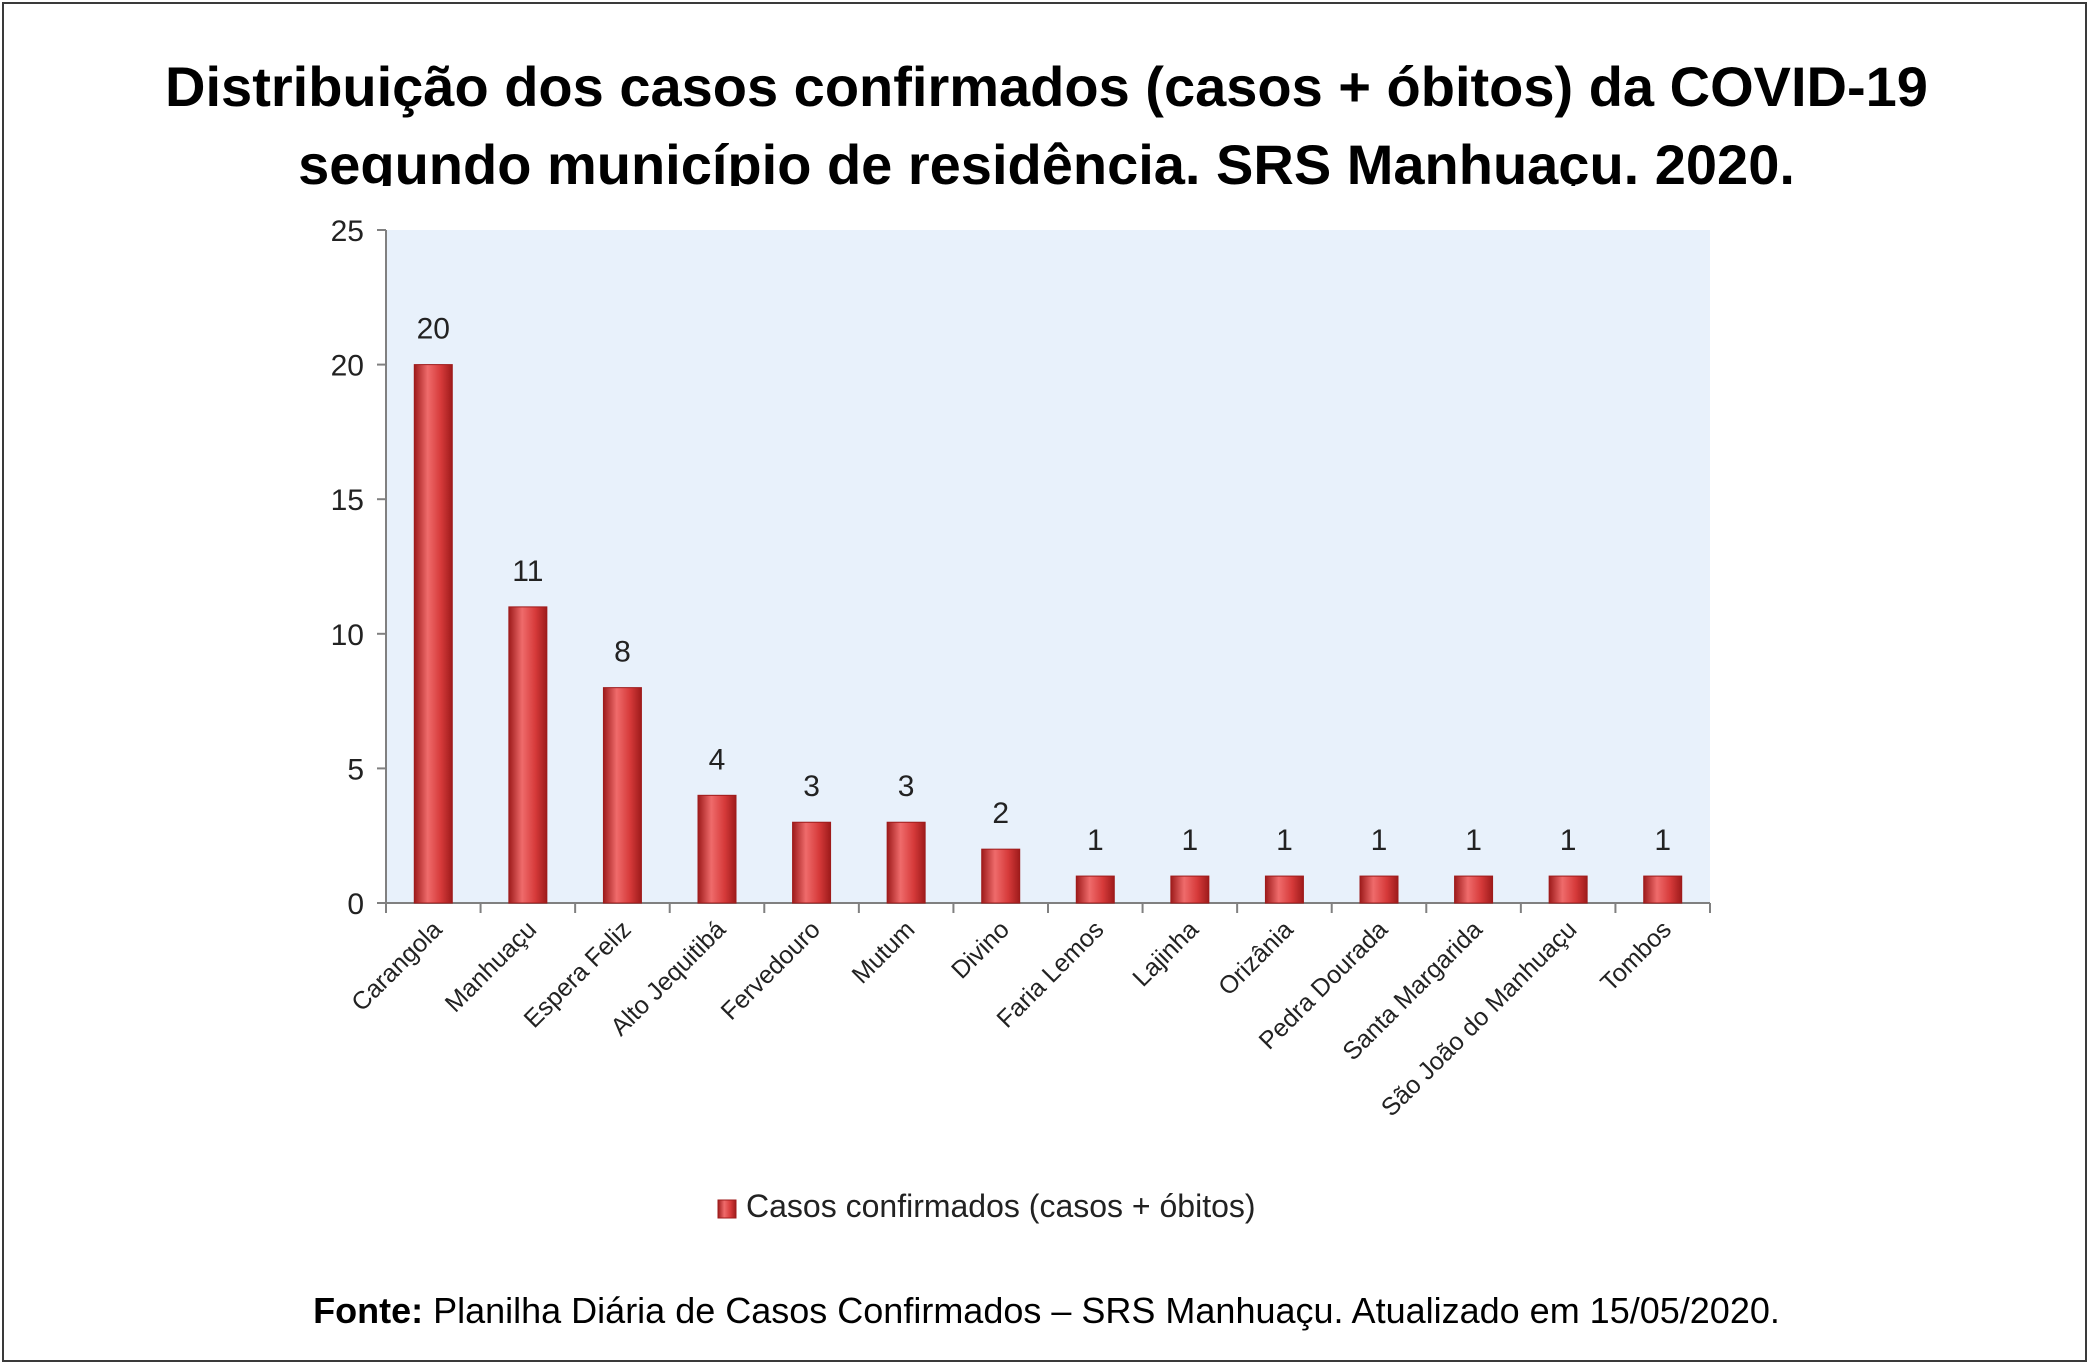 This screenshot has height=1368, width=2093. What do you see at coordinates (727, 1209) in the screenshot?
I see `legend-swatch` at bounding box center [727, 1209].